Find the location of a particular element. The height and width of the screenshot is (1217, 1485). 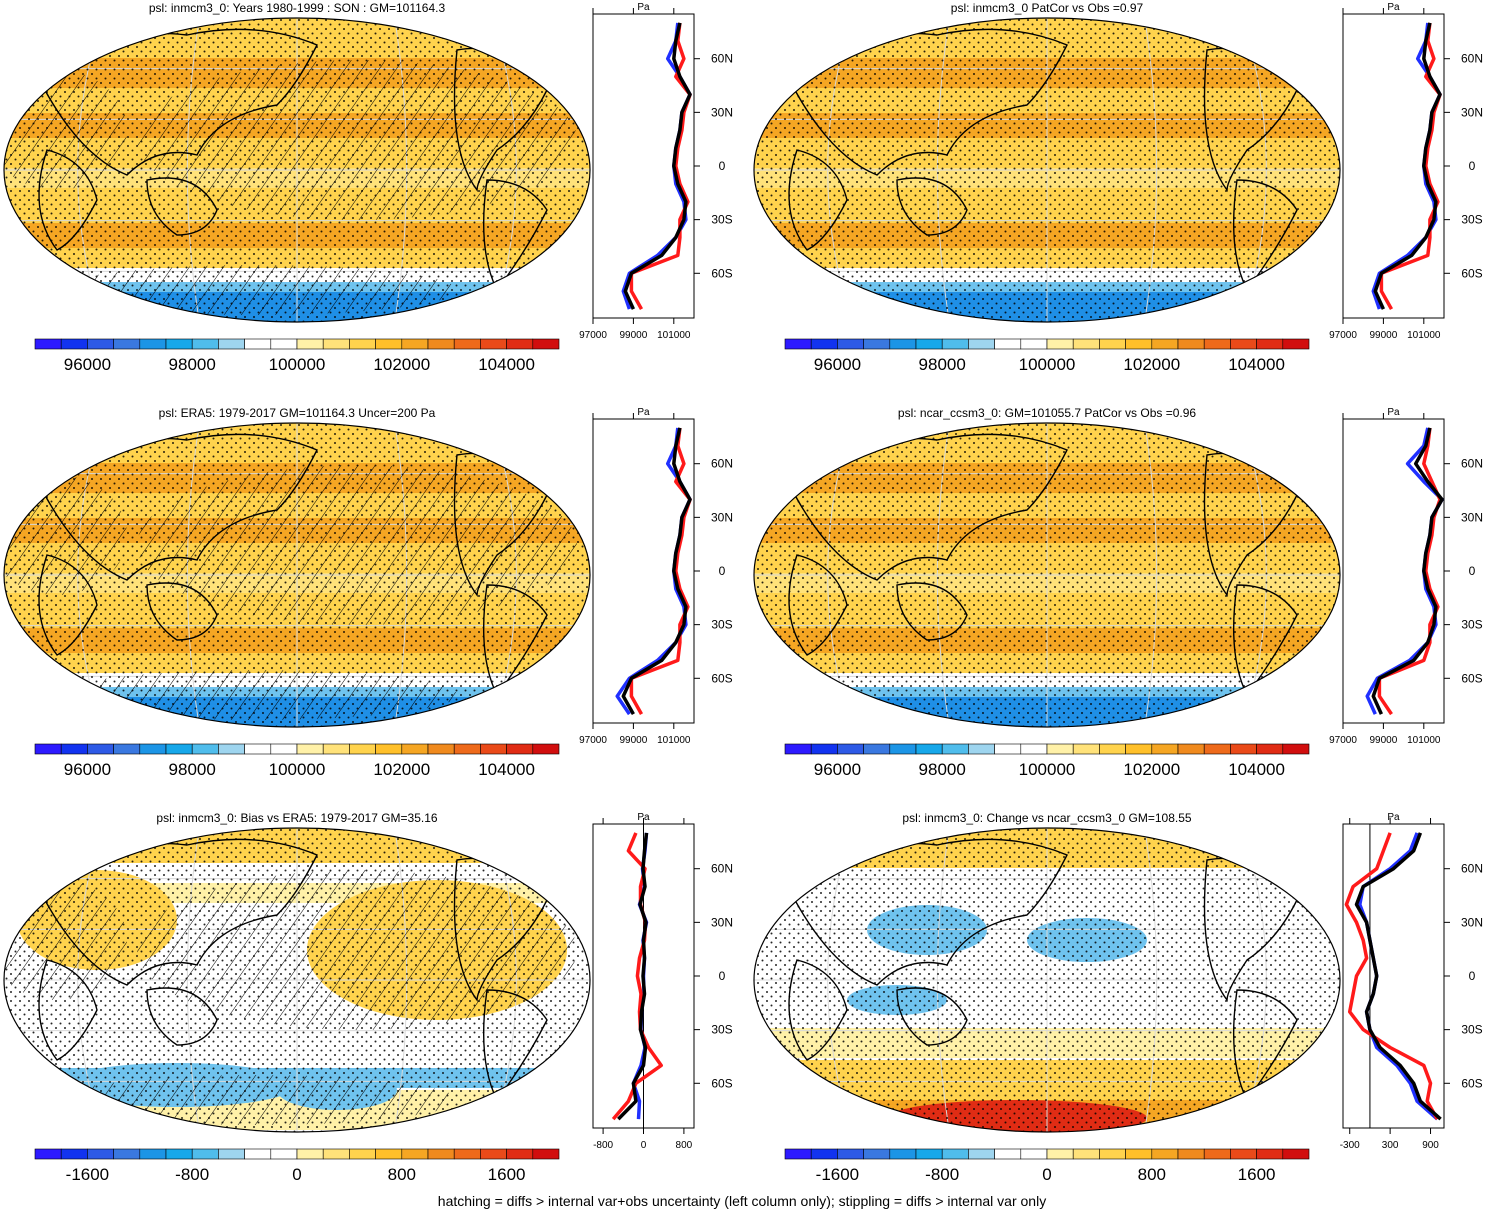

profile-lat-label: 60N is located at coordinates (722, 59).